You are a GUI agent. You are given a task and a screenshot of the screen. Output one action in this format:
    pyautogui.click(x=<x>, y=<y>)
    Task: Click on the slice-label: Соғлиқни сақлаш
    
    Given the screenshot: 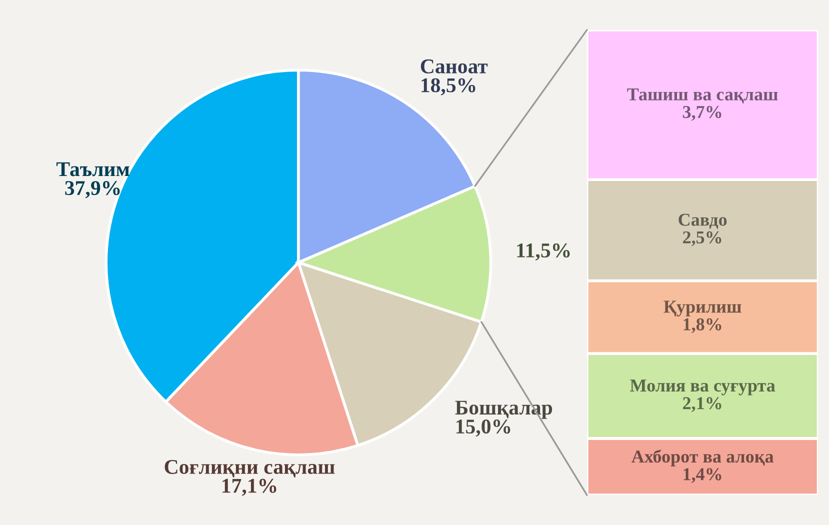 What is the action you would take?
    pyautogui.click(x=249, y=469)
    